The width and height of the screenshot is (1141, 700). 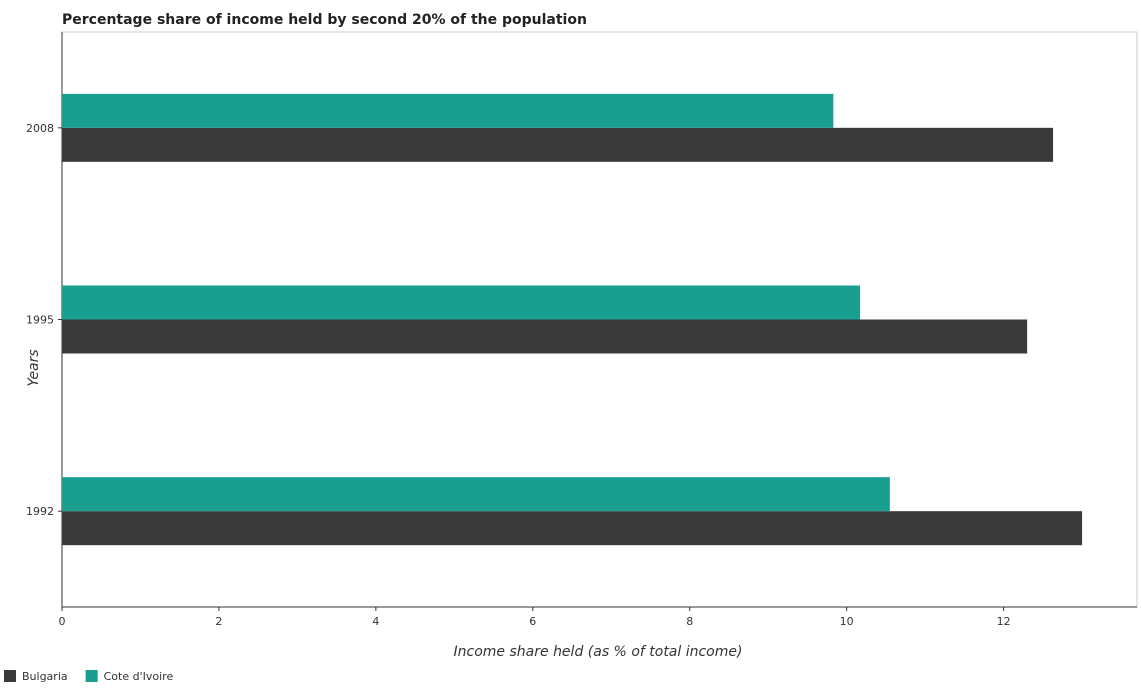 What do you see at coordinates (461, 302) in the screenshot?
I see `bar-cote-d-ivoire-1995` at bounding box center [461, 302].